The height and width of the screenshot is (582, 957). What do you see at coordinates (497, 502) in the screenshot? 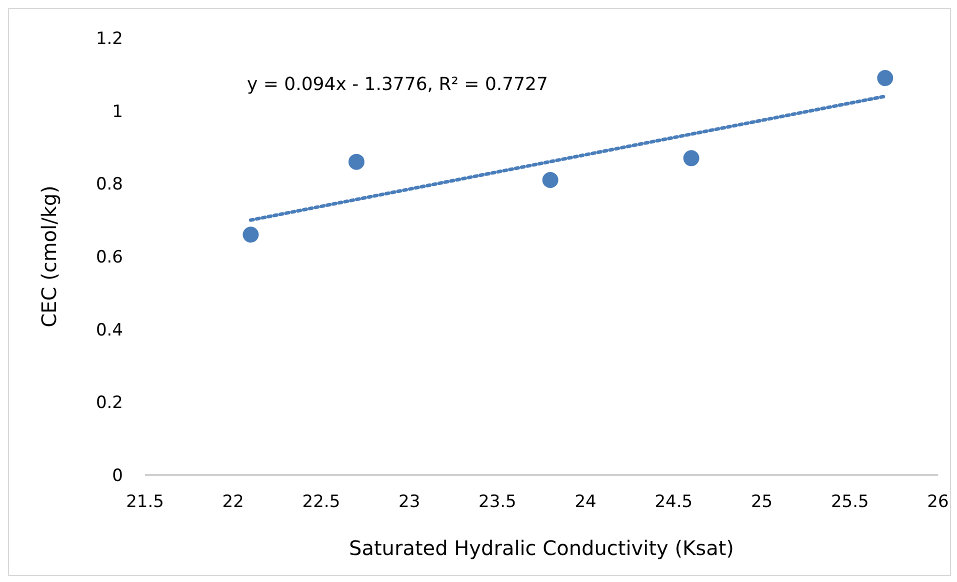
I see `x-tick-label: 23.5` at bounding box center [497, 502].